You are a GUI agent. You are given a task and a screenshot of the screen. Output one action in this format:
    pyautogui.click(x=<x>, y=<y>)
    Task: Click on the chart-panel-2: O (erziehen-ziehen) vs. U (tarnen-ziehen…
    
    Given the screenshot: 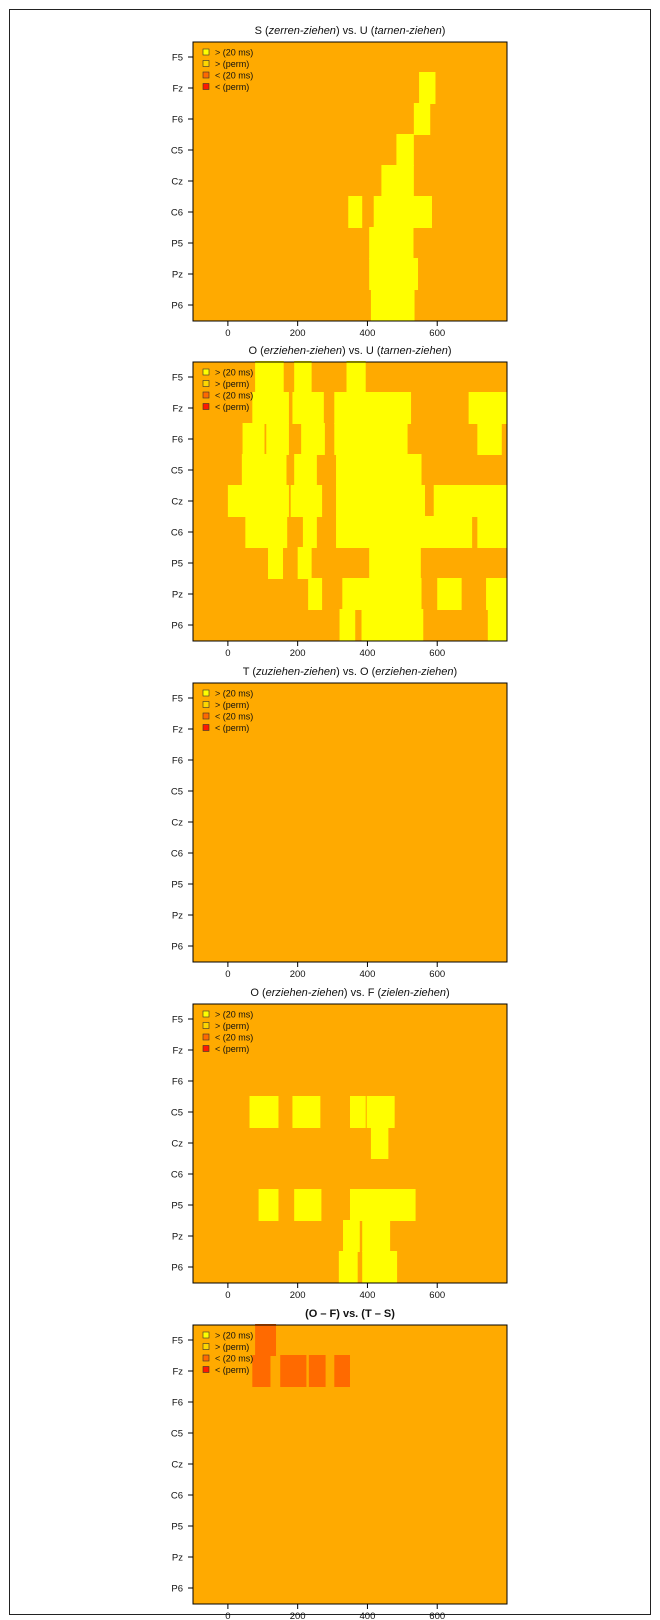 What is the action you would take?
    pyautogui.click(x=339, y=502)
    